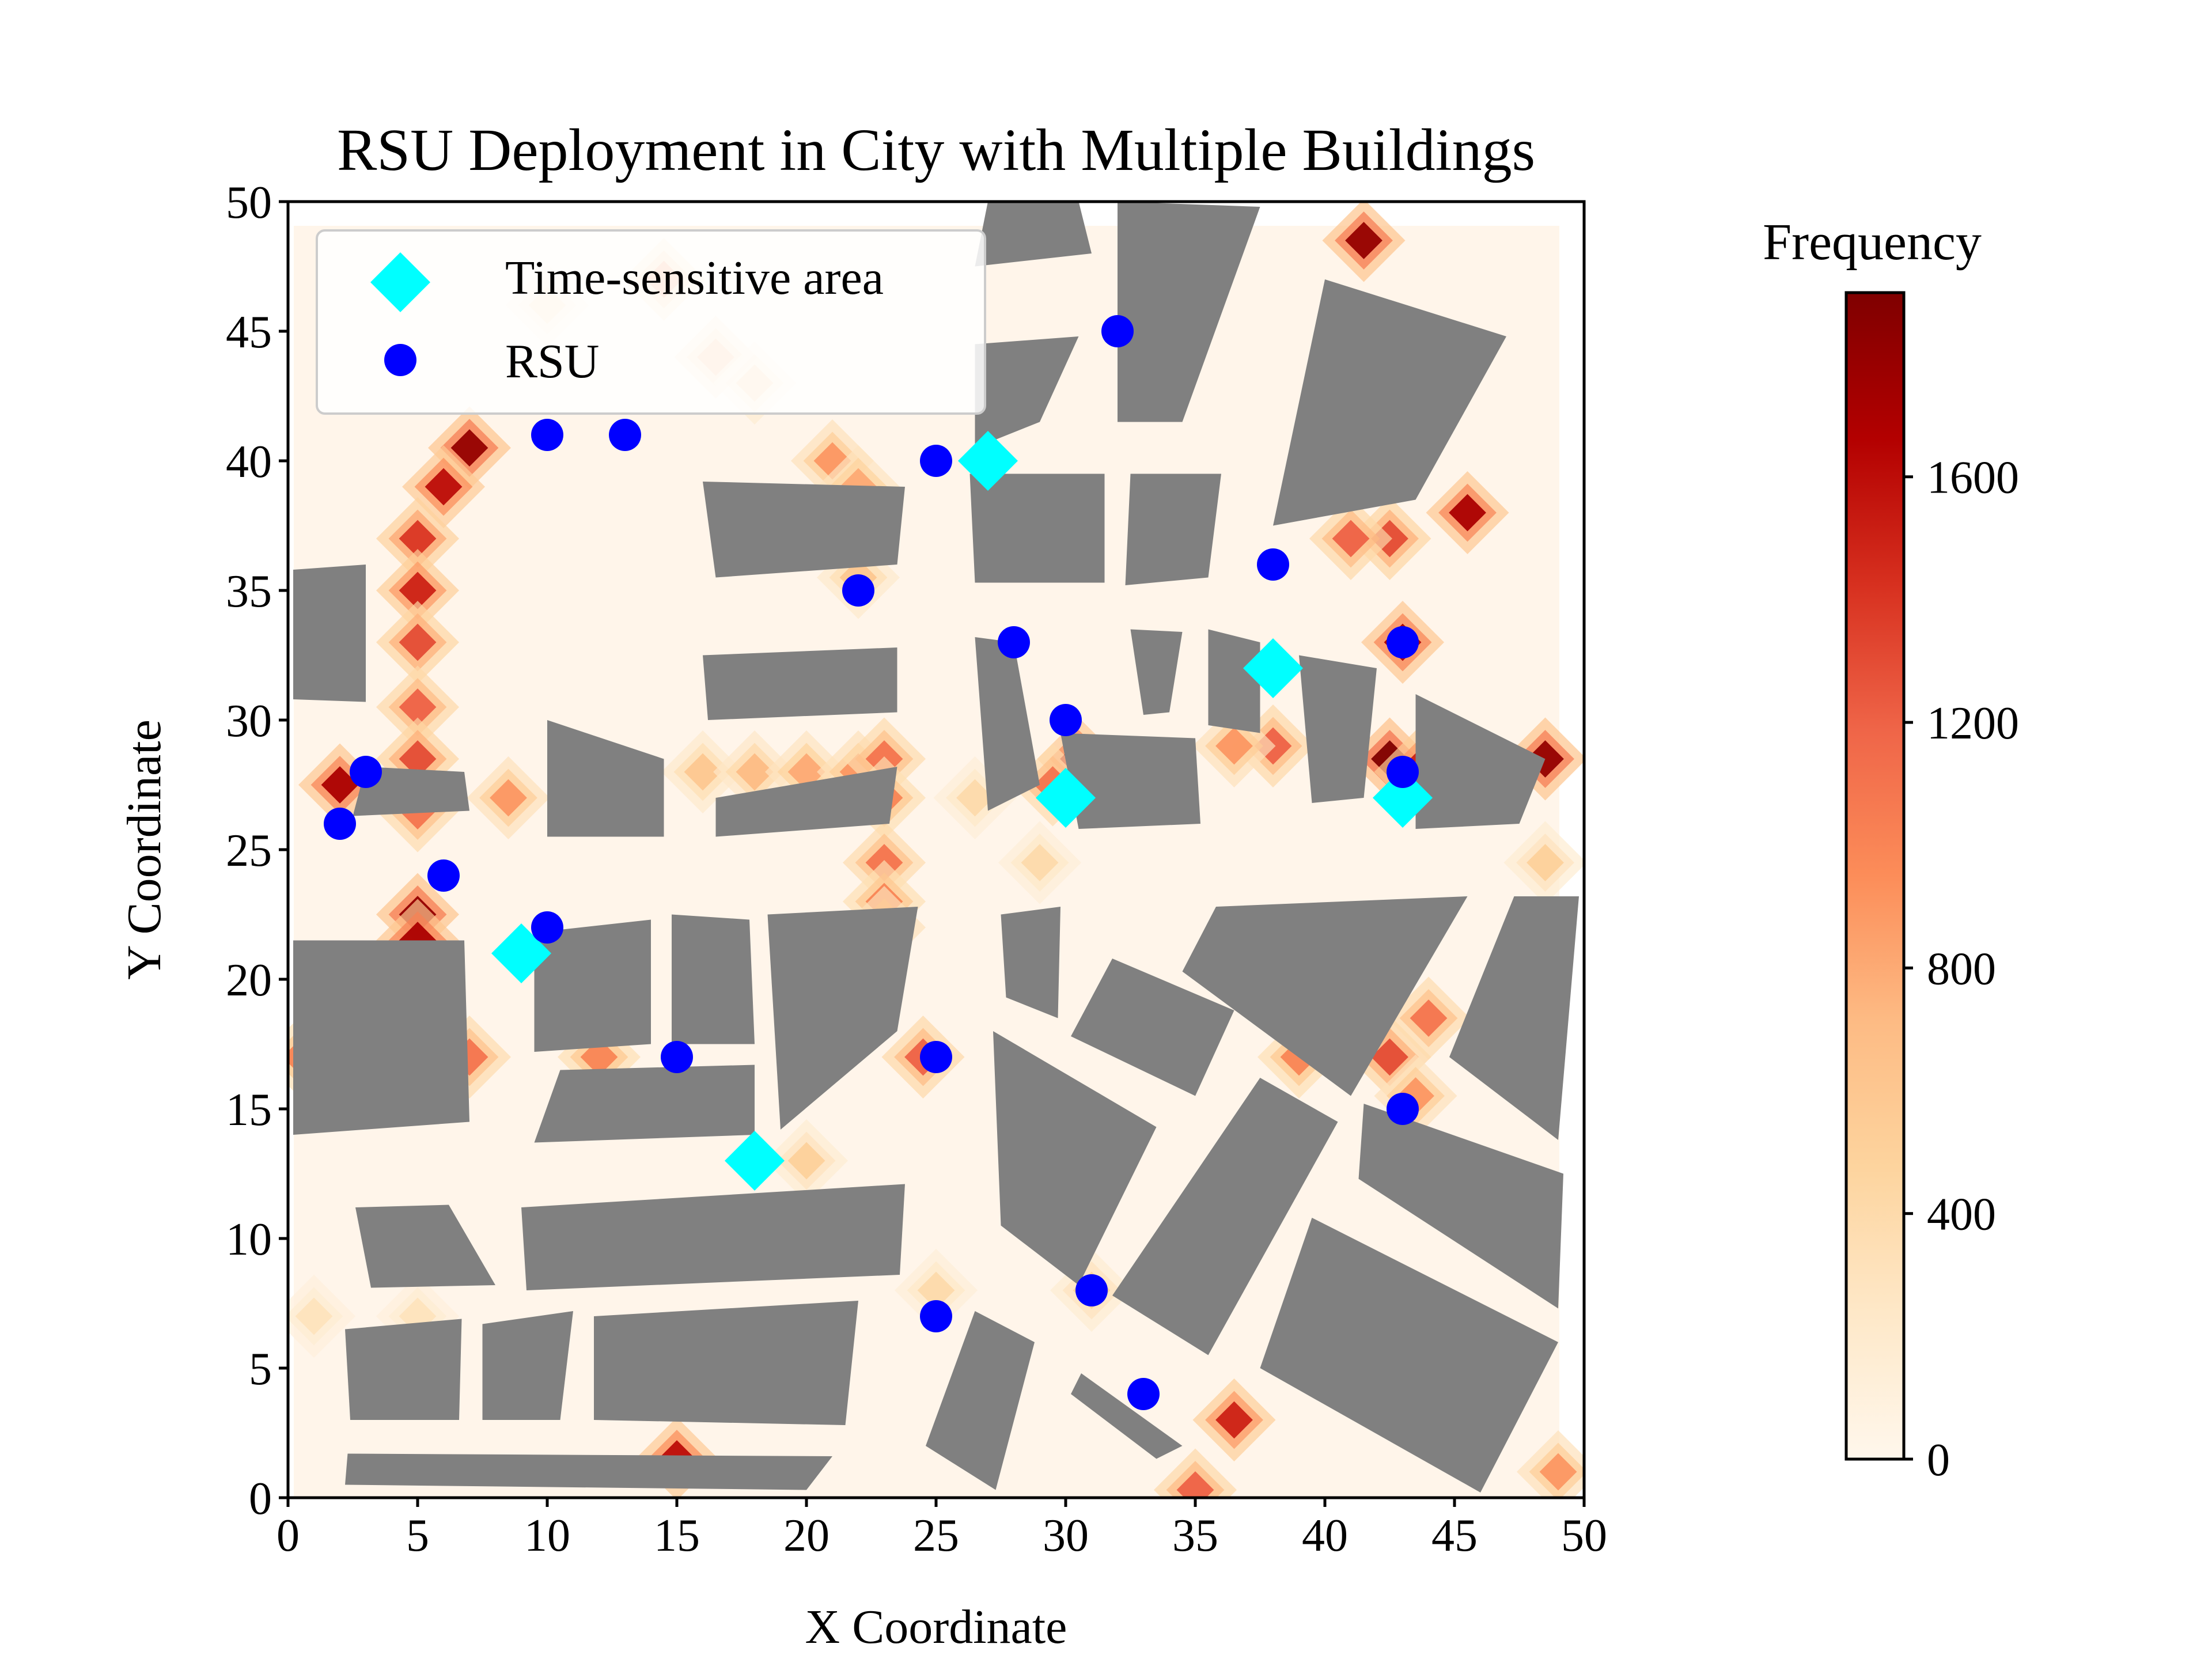 This screenshot has height=1659, width=2212. What do you see at coordinates (1961, 1215) in the screenshot?
I see `colorbar-tick-label: 400` at bounding box center [1961, 1215].